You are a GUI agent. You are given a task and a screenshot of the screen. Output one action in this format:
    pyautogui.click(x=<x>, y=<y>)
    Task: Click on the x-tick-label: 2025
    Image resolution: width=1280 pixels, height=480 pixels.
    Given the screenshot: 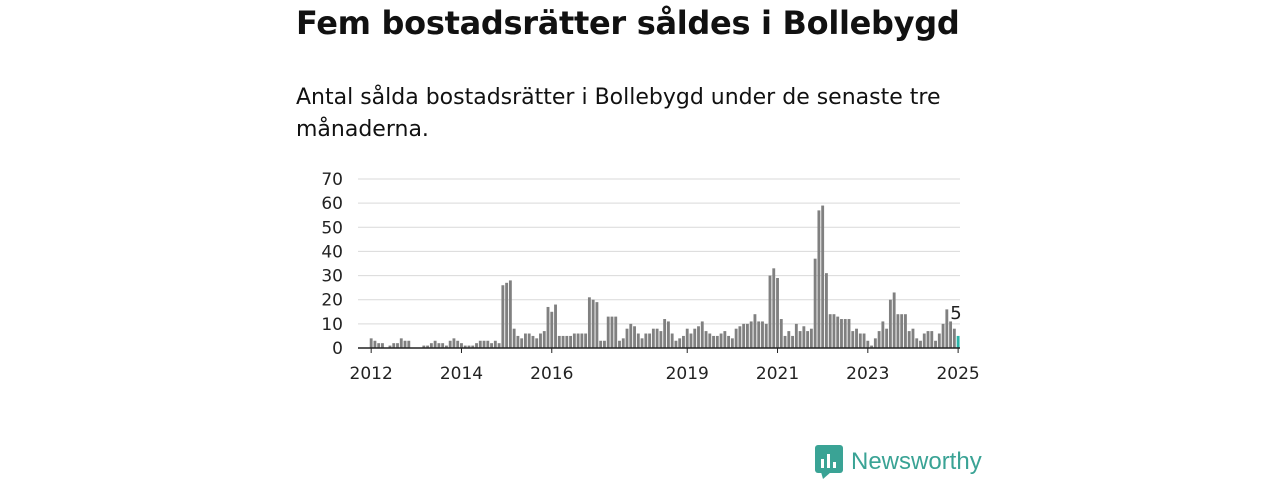 What is the action you would take?
    pyautogui.click(x=957, y=374)
    